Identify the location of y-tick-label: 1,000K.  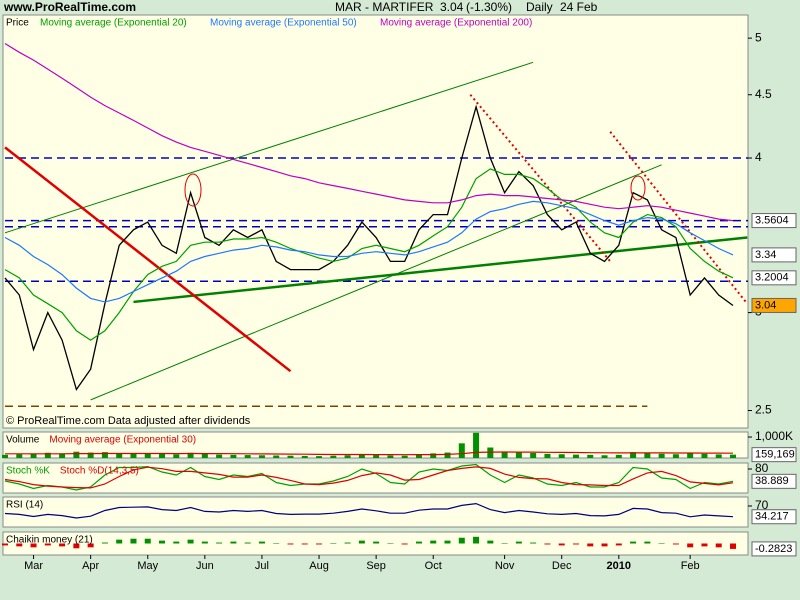
(774, 436).